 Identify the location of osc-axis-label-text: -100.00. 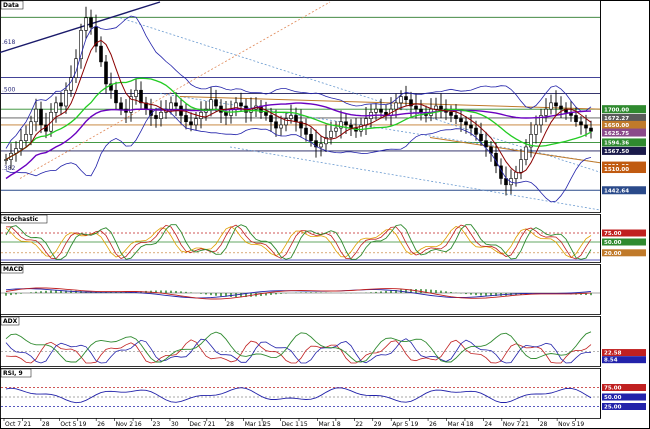
(616, 313).